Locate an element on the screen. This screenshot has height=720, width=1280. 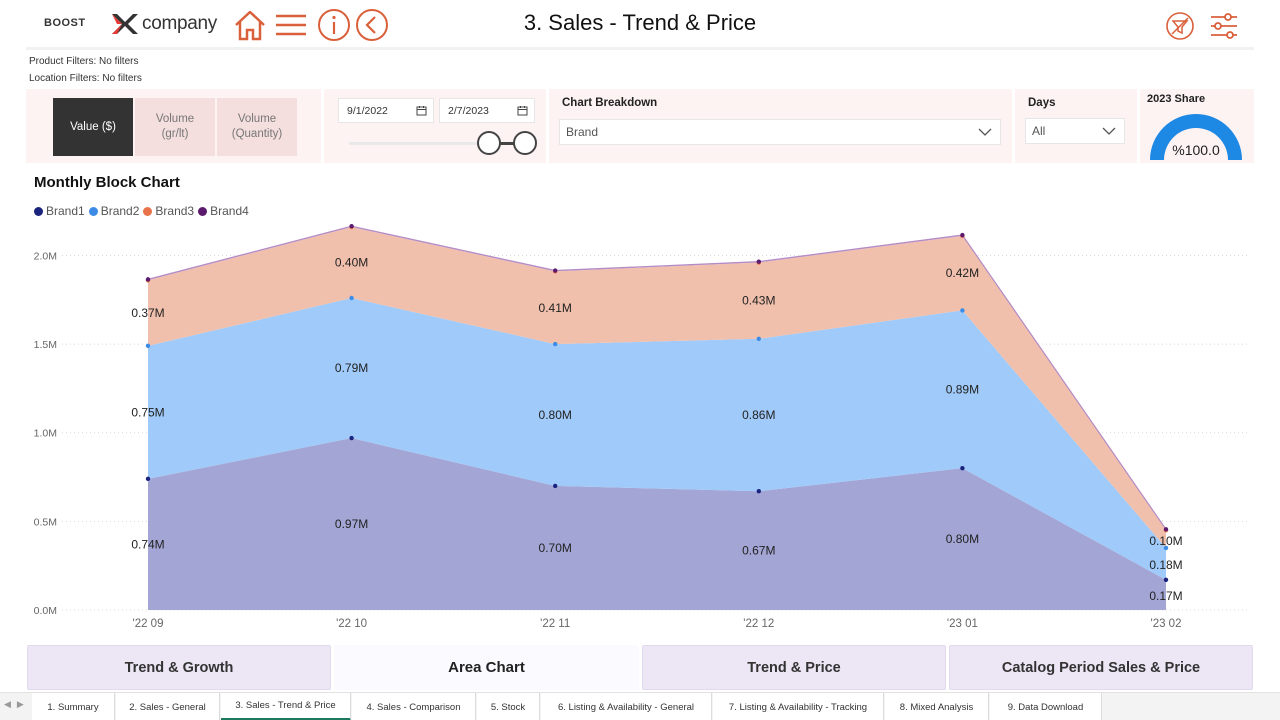
company-logo: company is located at coordinates (163, 24).